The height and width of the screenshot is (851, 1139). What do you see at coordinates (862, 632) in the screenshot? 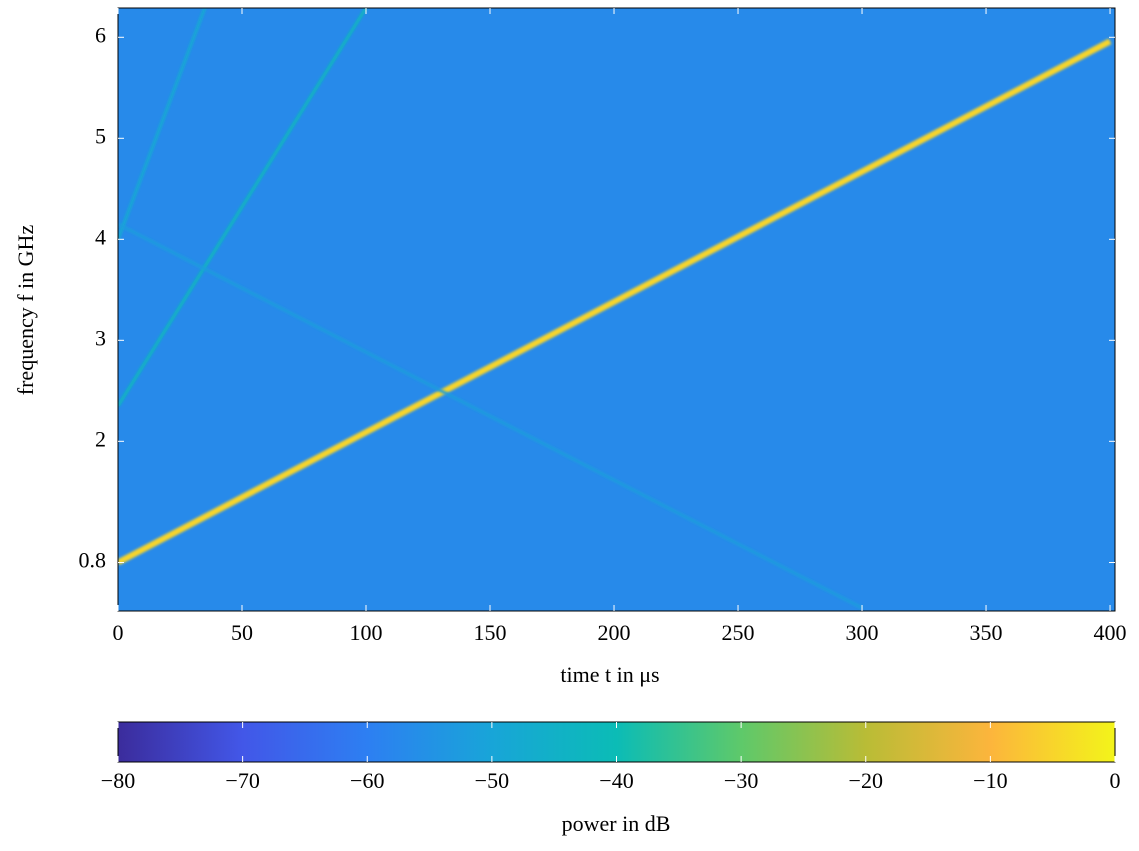
I see `x-tick-label: 300` at bounding box center [862, 632].